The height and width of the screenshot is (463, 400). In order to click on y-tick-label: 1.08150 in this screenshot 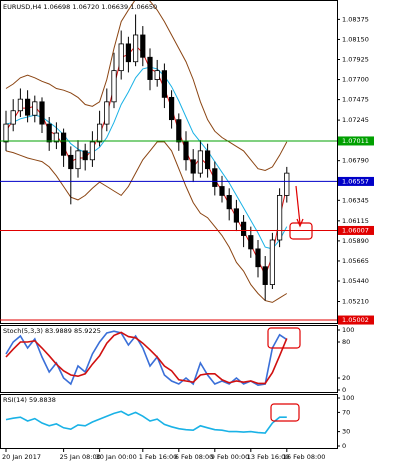, I will do `click(355, 39)`.